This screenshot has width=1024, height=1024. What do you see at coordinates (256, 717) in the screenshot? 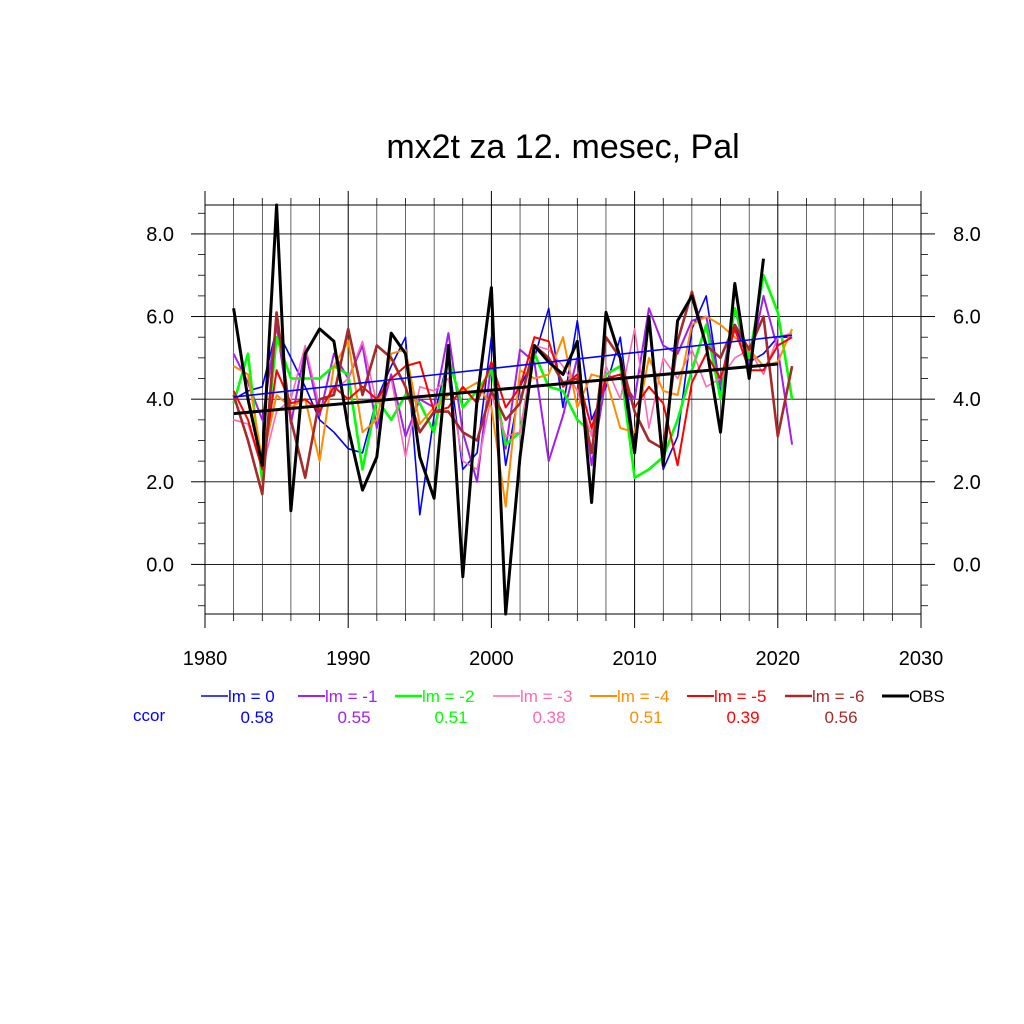
I see `ccor-value: 0.58` at bounding box center [256, 717].